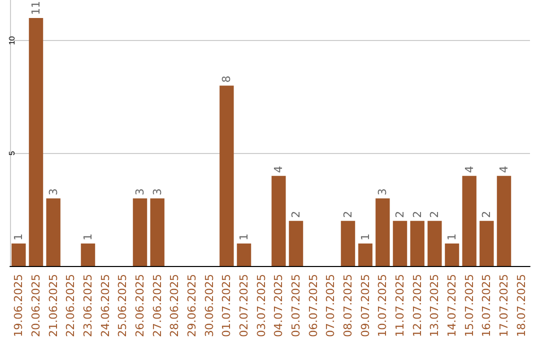  I want to click on x-tick-label: 22.06.2025, so click(71, 306).